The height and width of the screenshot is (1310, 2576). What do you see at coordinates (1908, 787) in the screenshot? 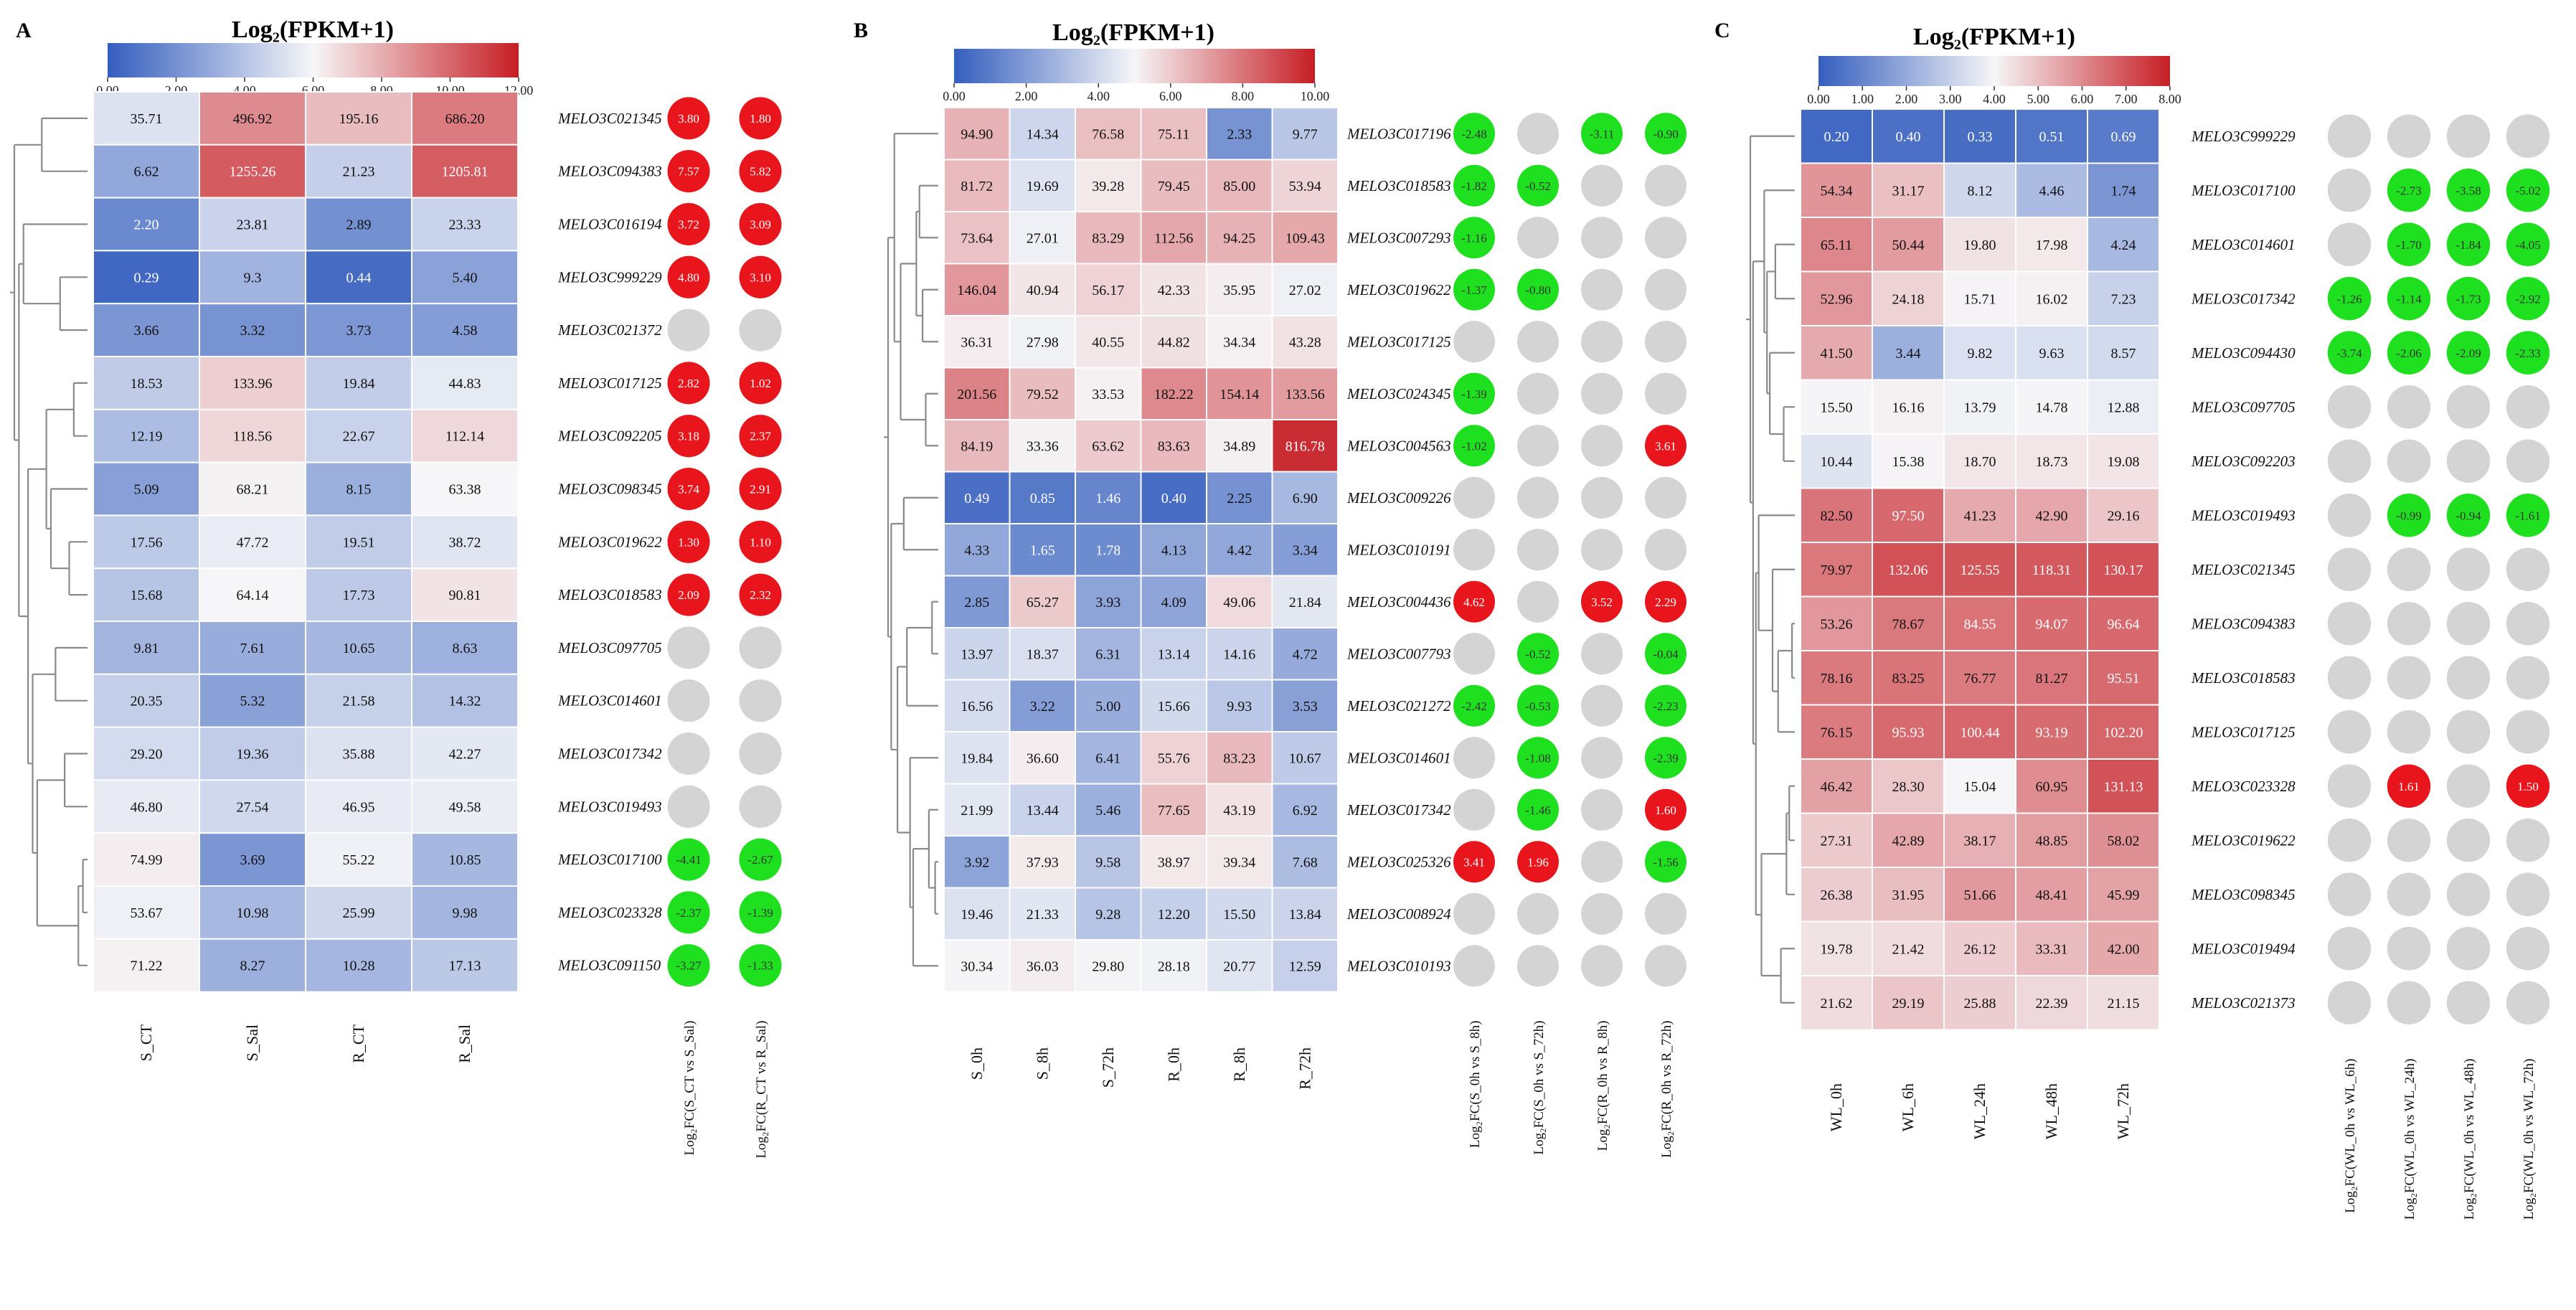
I see `cell-value: 28.30` at bounding box center [1908, 787].